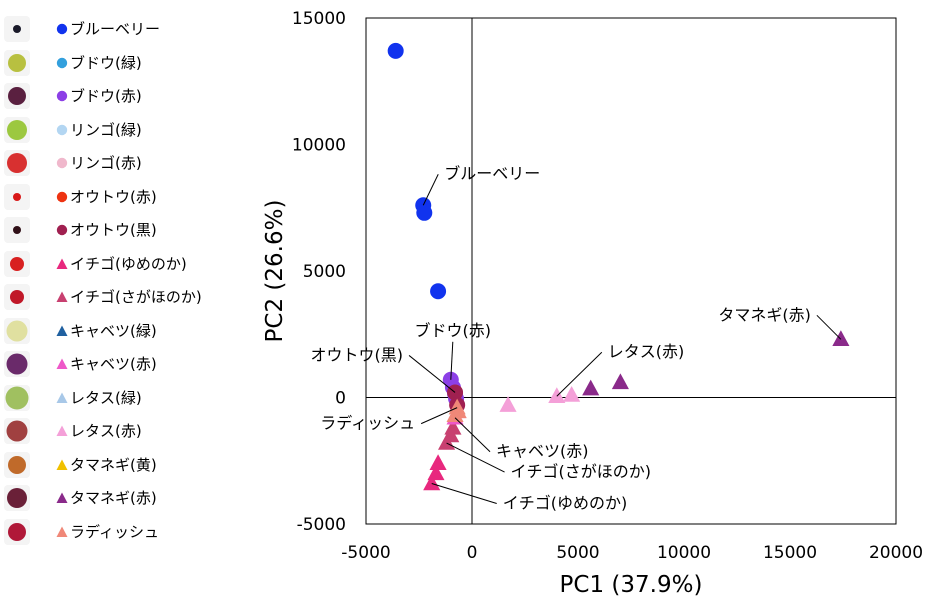 The width and height of the screenshot is (944, 616). Describe the element at coordinates (106, 96) in the screenshot. I see `legend-label: ブドウ(赤)` at that location.